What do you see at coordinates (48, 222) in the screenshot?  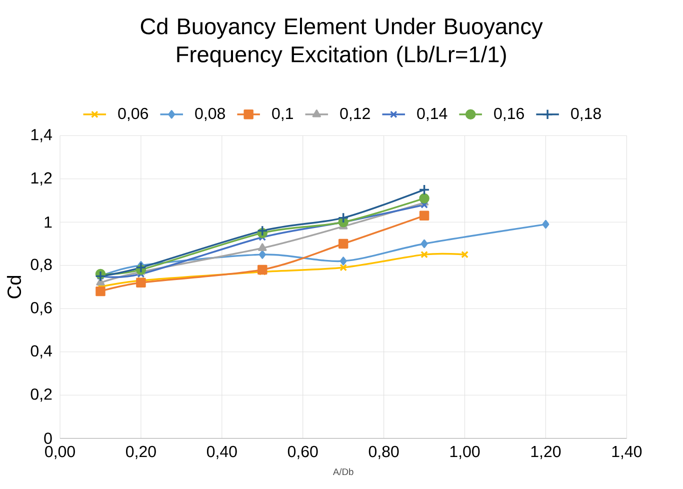 I see `y-tick-label: 1` at bounding box center [48, 222].